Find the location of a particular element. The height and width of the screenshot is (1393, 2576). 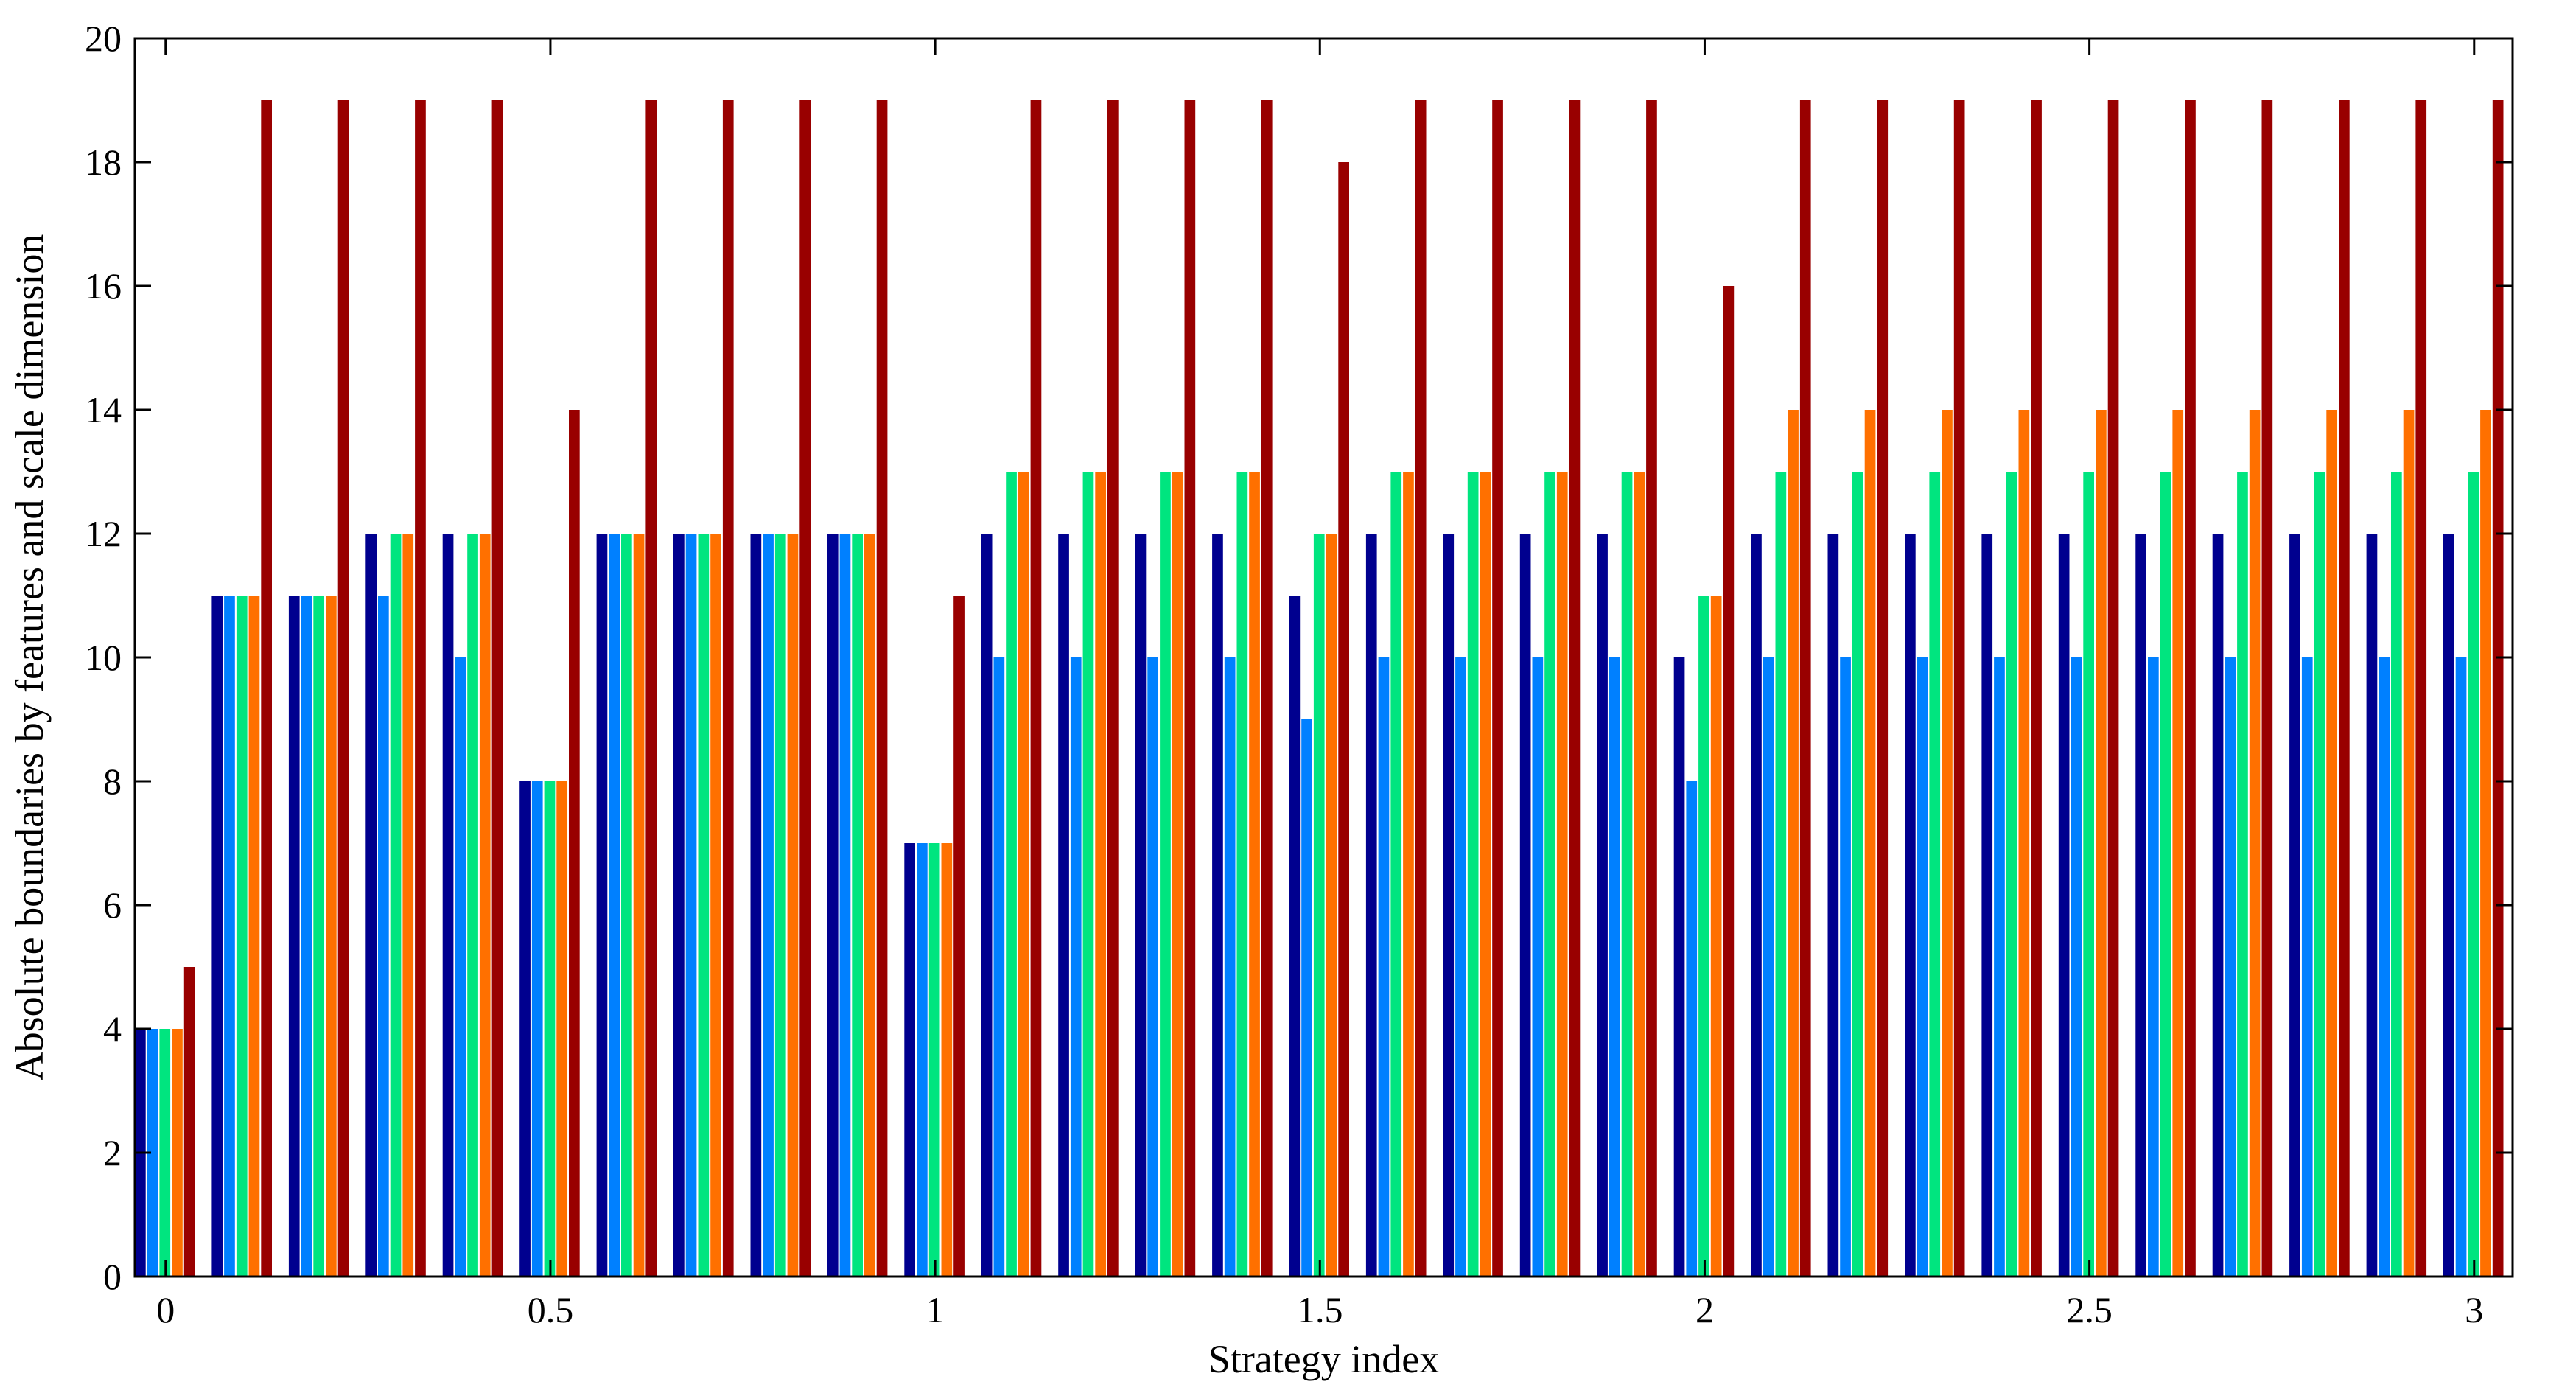

x-tick-label: 1 is located at coordinates (935, 1310).